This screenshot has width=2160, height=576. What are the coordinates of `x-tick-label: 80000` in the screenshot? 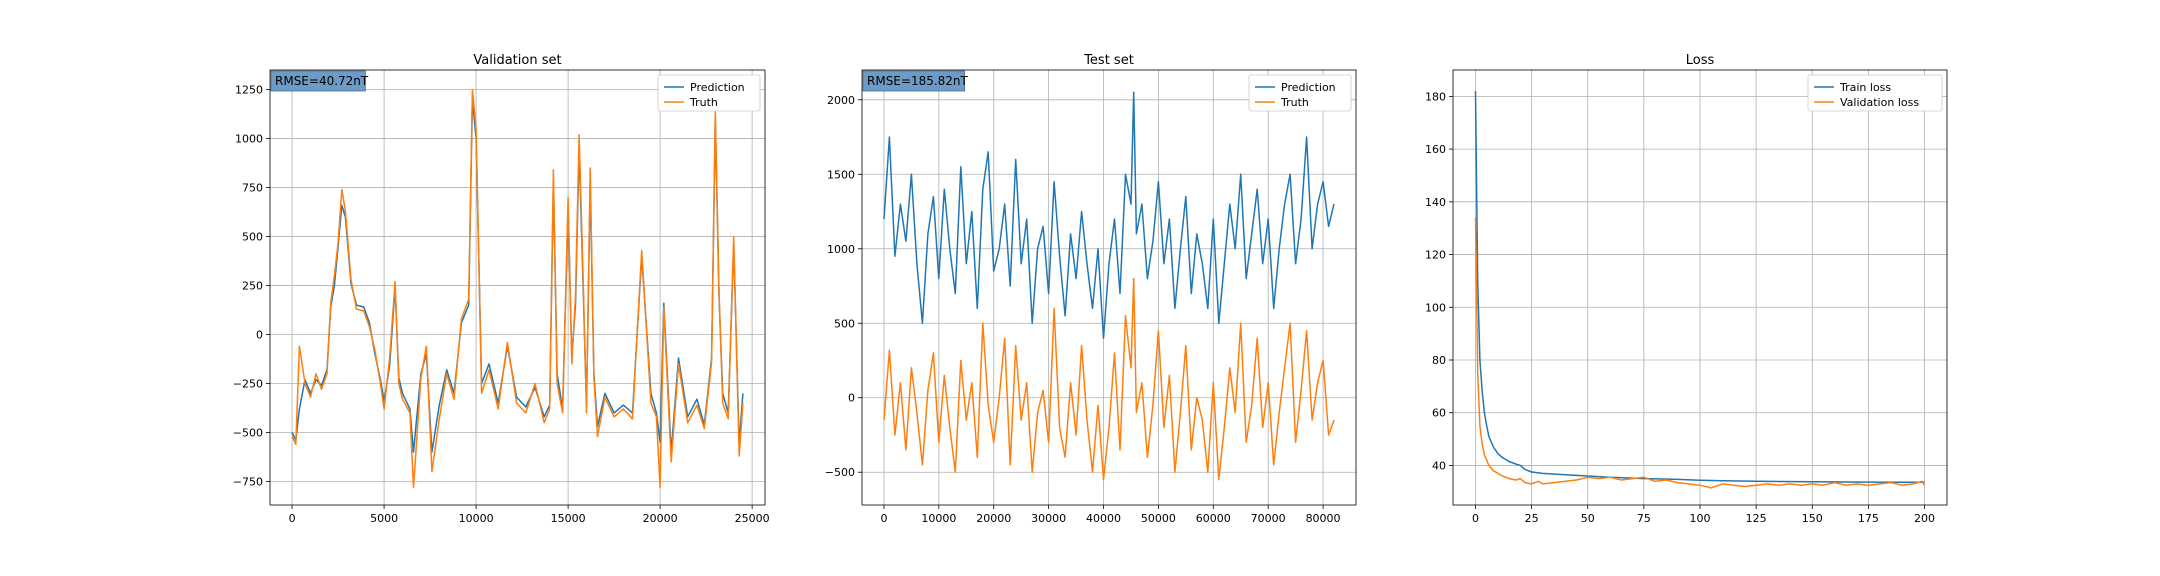 It's located at (1323, 518).